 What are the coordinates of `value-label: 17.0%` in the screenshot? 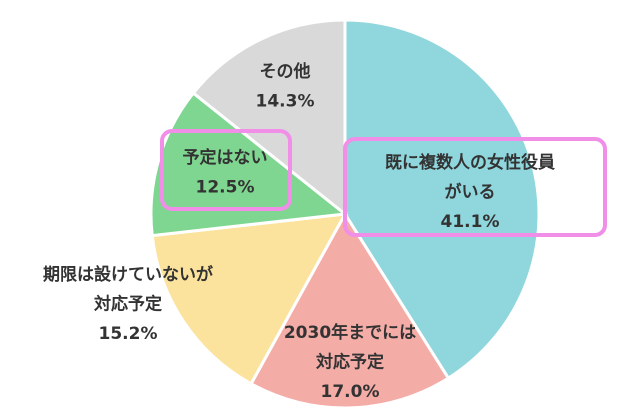 It's located at (350, 392).